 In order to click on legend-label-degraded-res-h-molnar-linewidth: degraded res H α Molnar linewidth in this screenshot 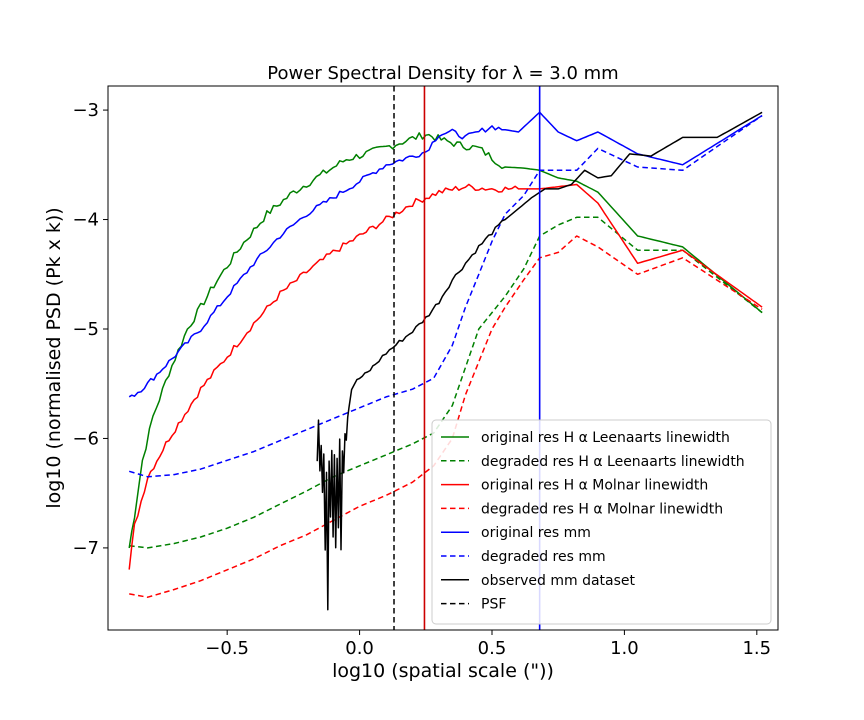, I will do `click(602, 509)`.